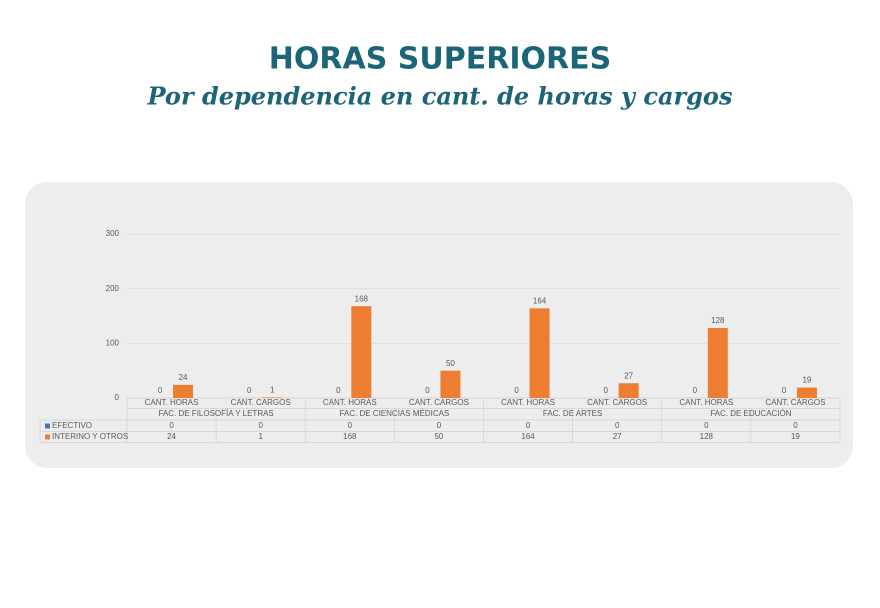  What do you see at coordinates (183, 377) in the screenshot?
I see `data-label: 24` at bounding box center [183, 377].